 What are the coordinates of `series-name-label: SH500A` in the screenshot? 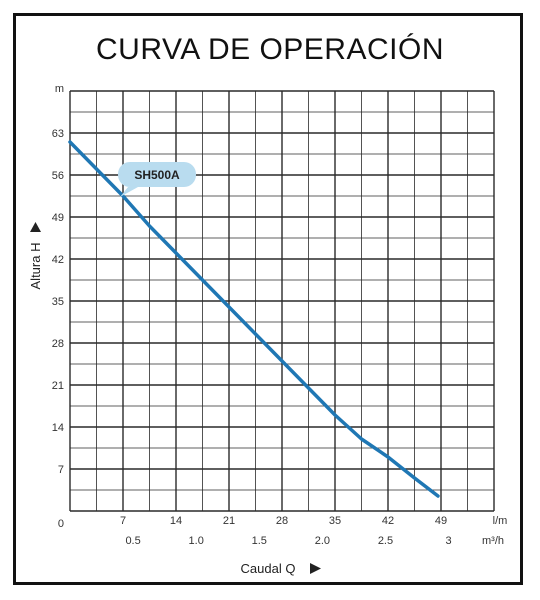 It's located at (157, 175).